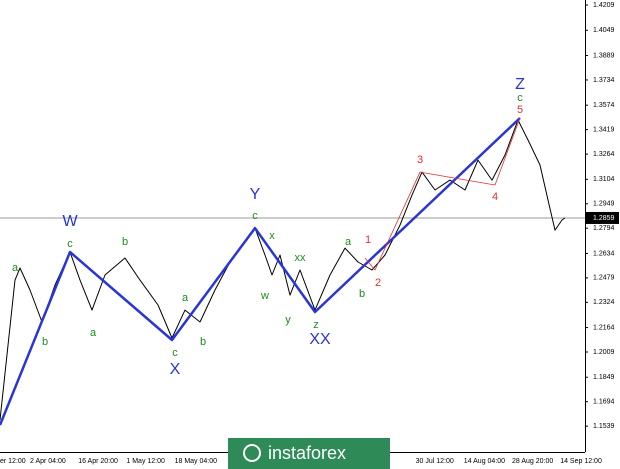  Describe the element at coordinates (604, 278) in the screenshot. I see `y-tick-label: 1.2479` at that location.